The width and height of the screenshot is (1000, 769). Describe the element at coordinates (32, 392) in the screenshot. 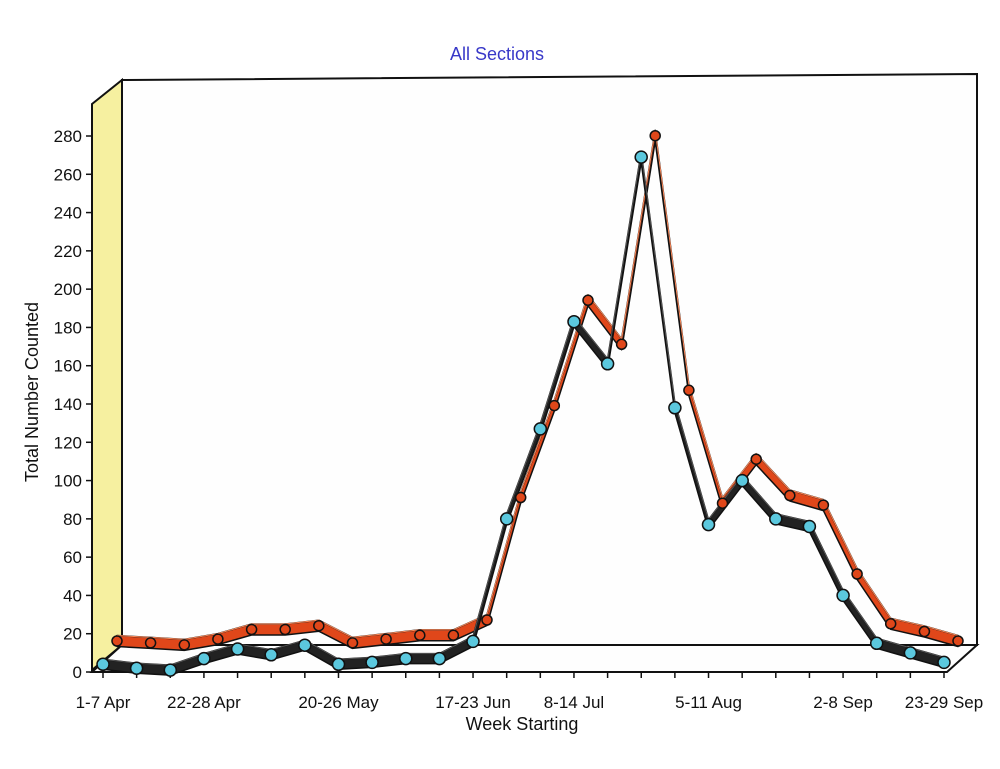

I see `y-axis-label: Total Number Counted` at that location.